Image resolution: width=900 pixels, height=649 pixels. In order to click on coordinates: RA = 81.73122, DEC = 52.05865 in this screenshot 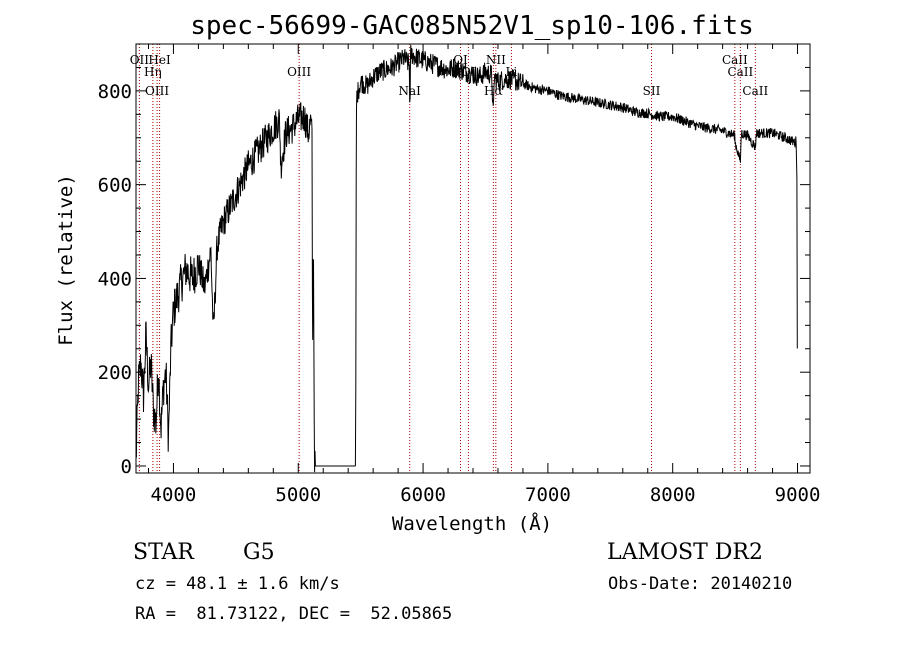, I will do `click(294, 614)`.